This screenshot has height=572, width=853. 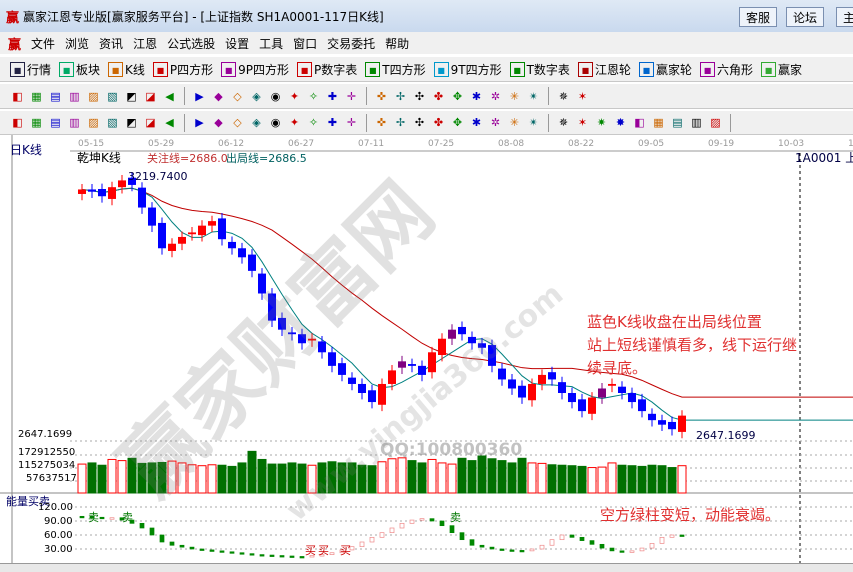 I want to click on star-icon: ◈, so click(x=256, y=122).